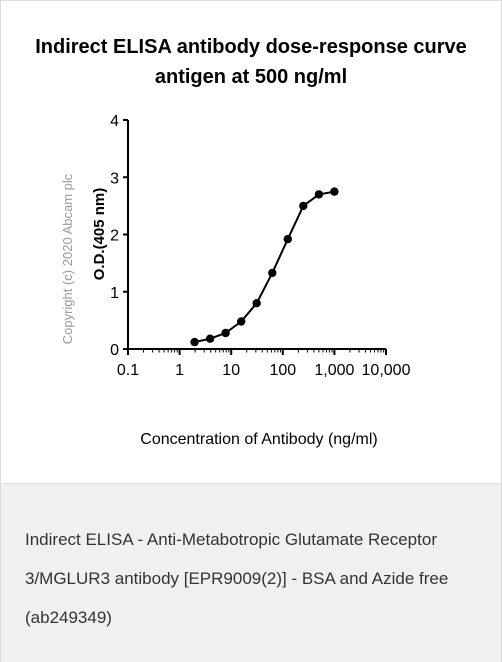 The image size is (502, 662). What do you see at coordinates (114, 293) in the screenshot?
I see `y-tick-label: 1` at bounding box center [114, 293].